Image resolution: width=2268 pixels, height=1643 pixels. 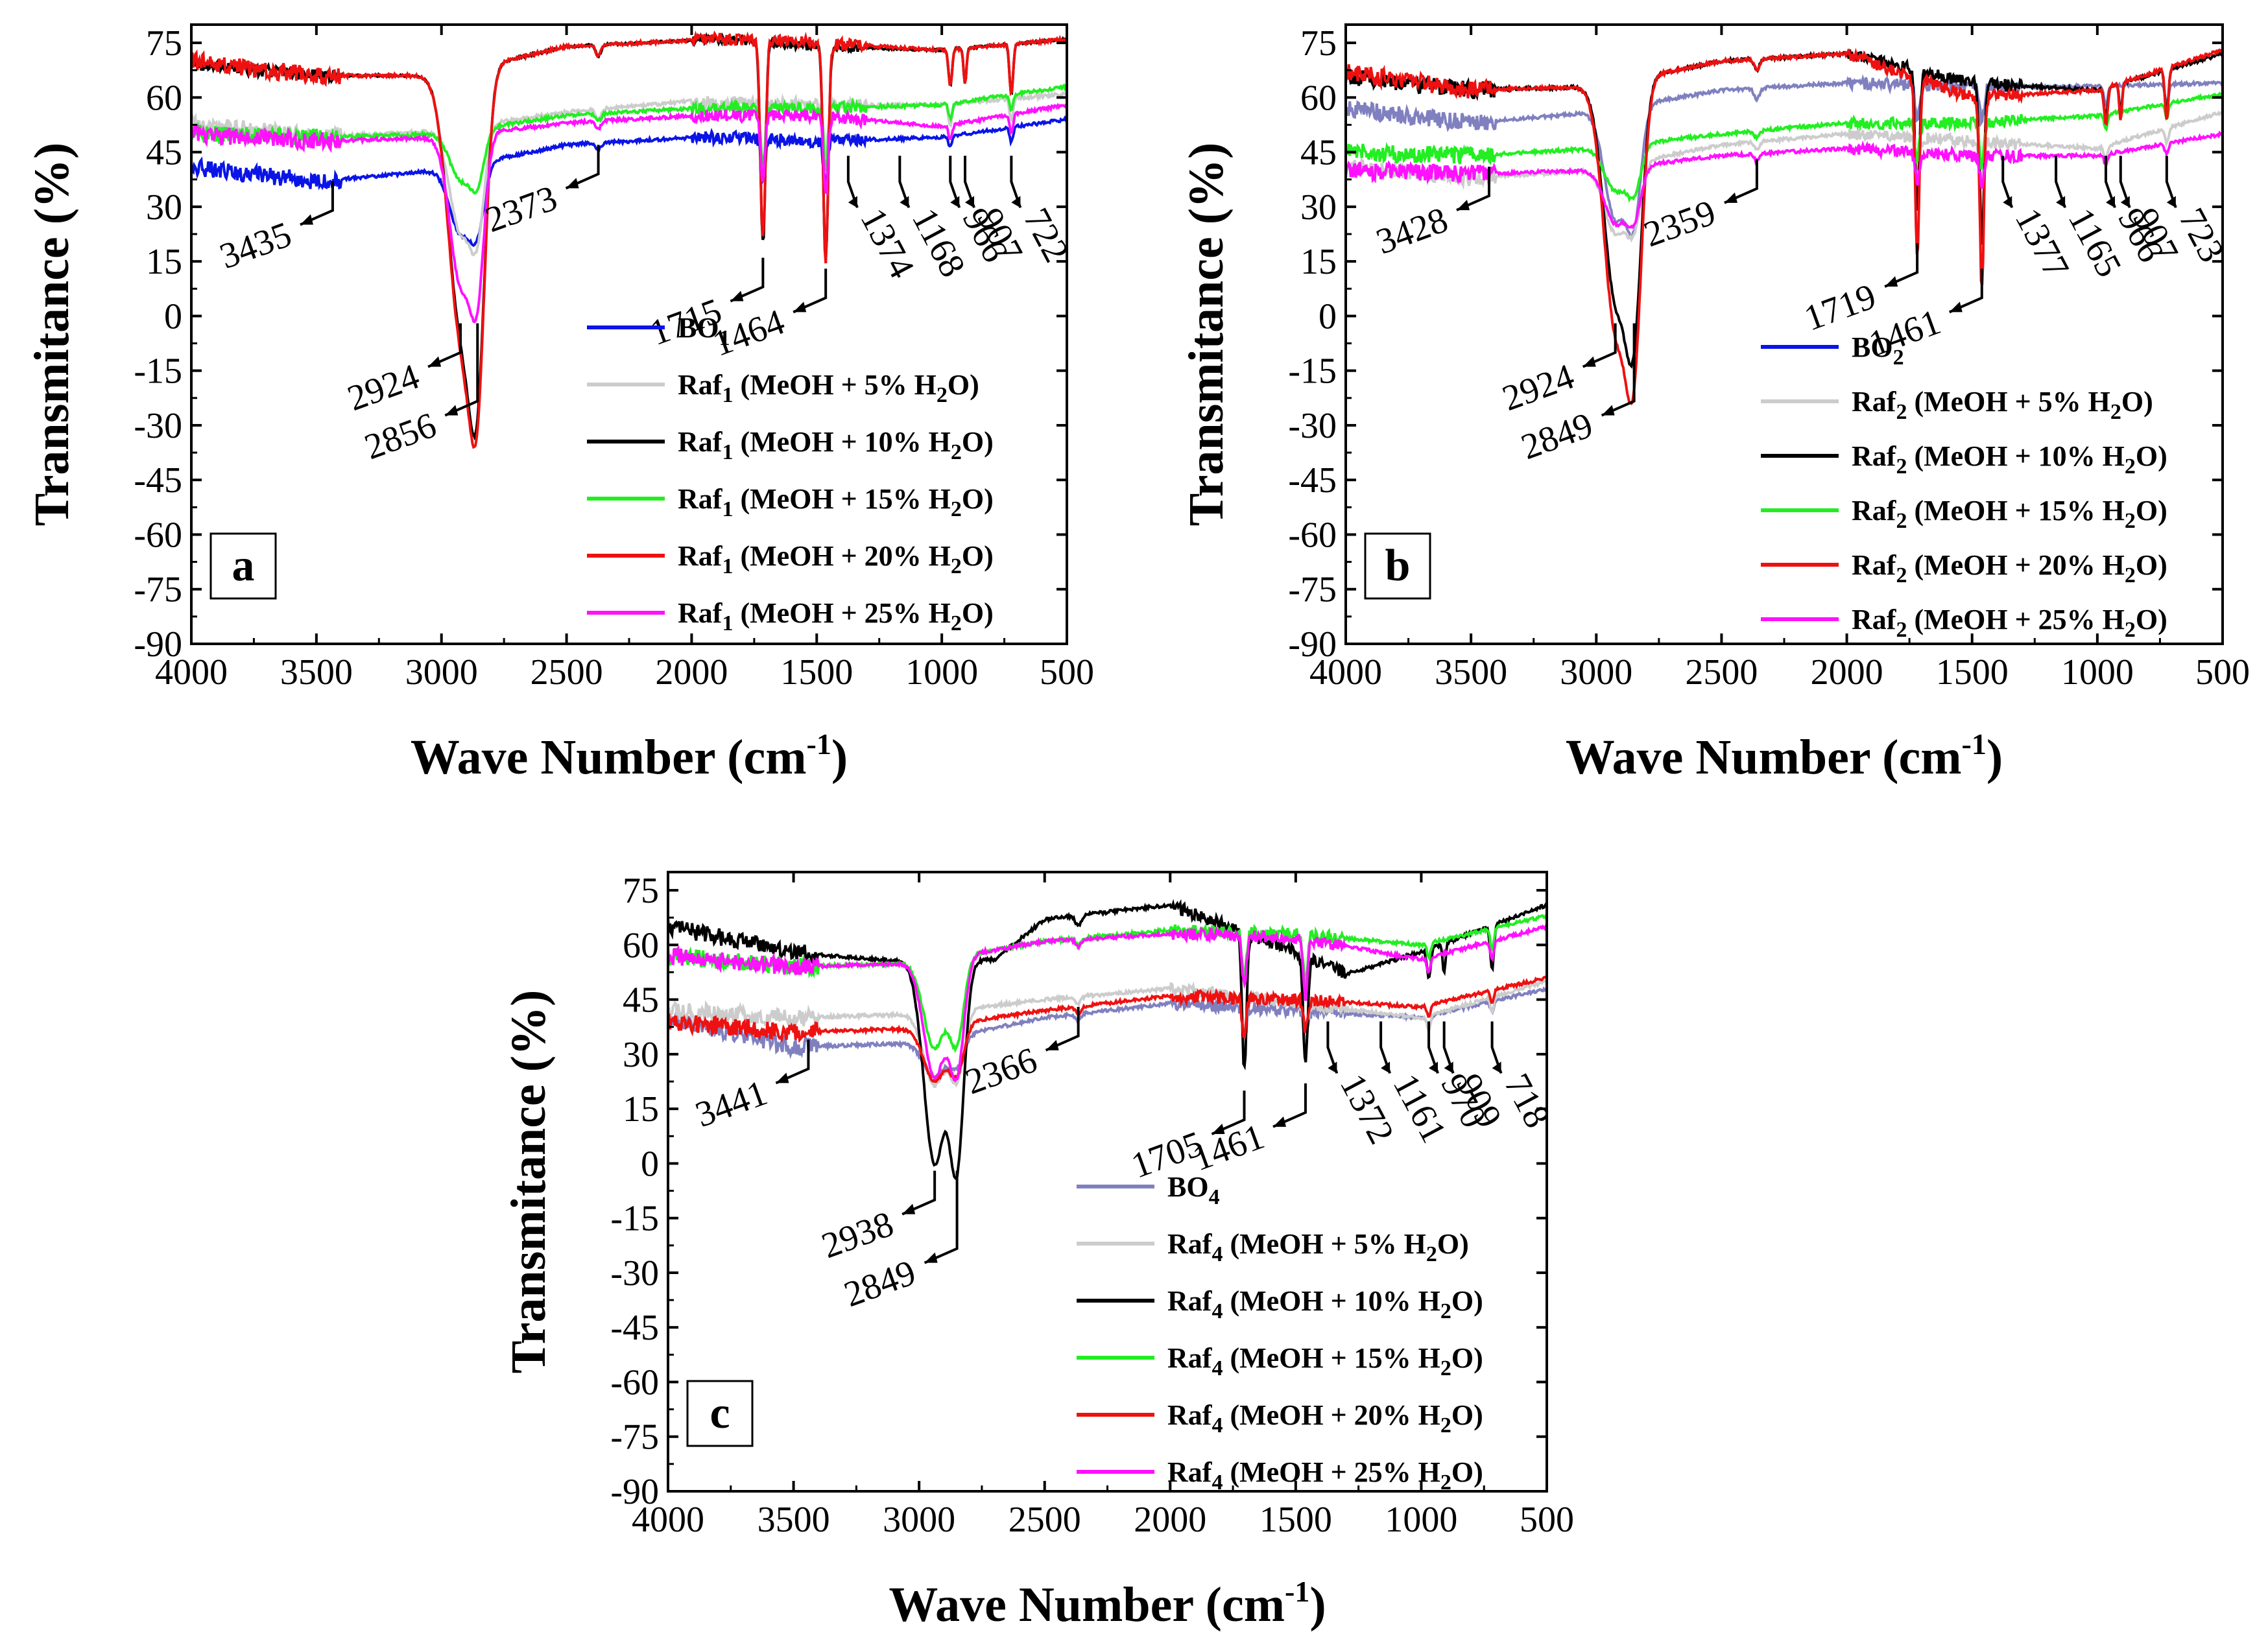 What do you see at coordinates (836, 502) in the screenshot?
I see `legend-entry: Raf1 (MeOH + 15% H2O)` at bounding box center [836, 502].